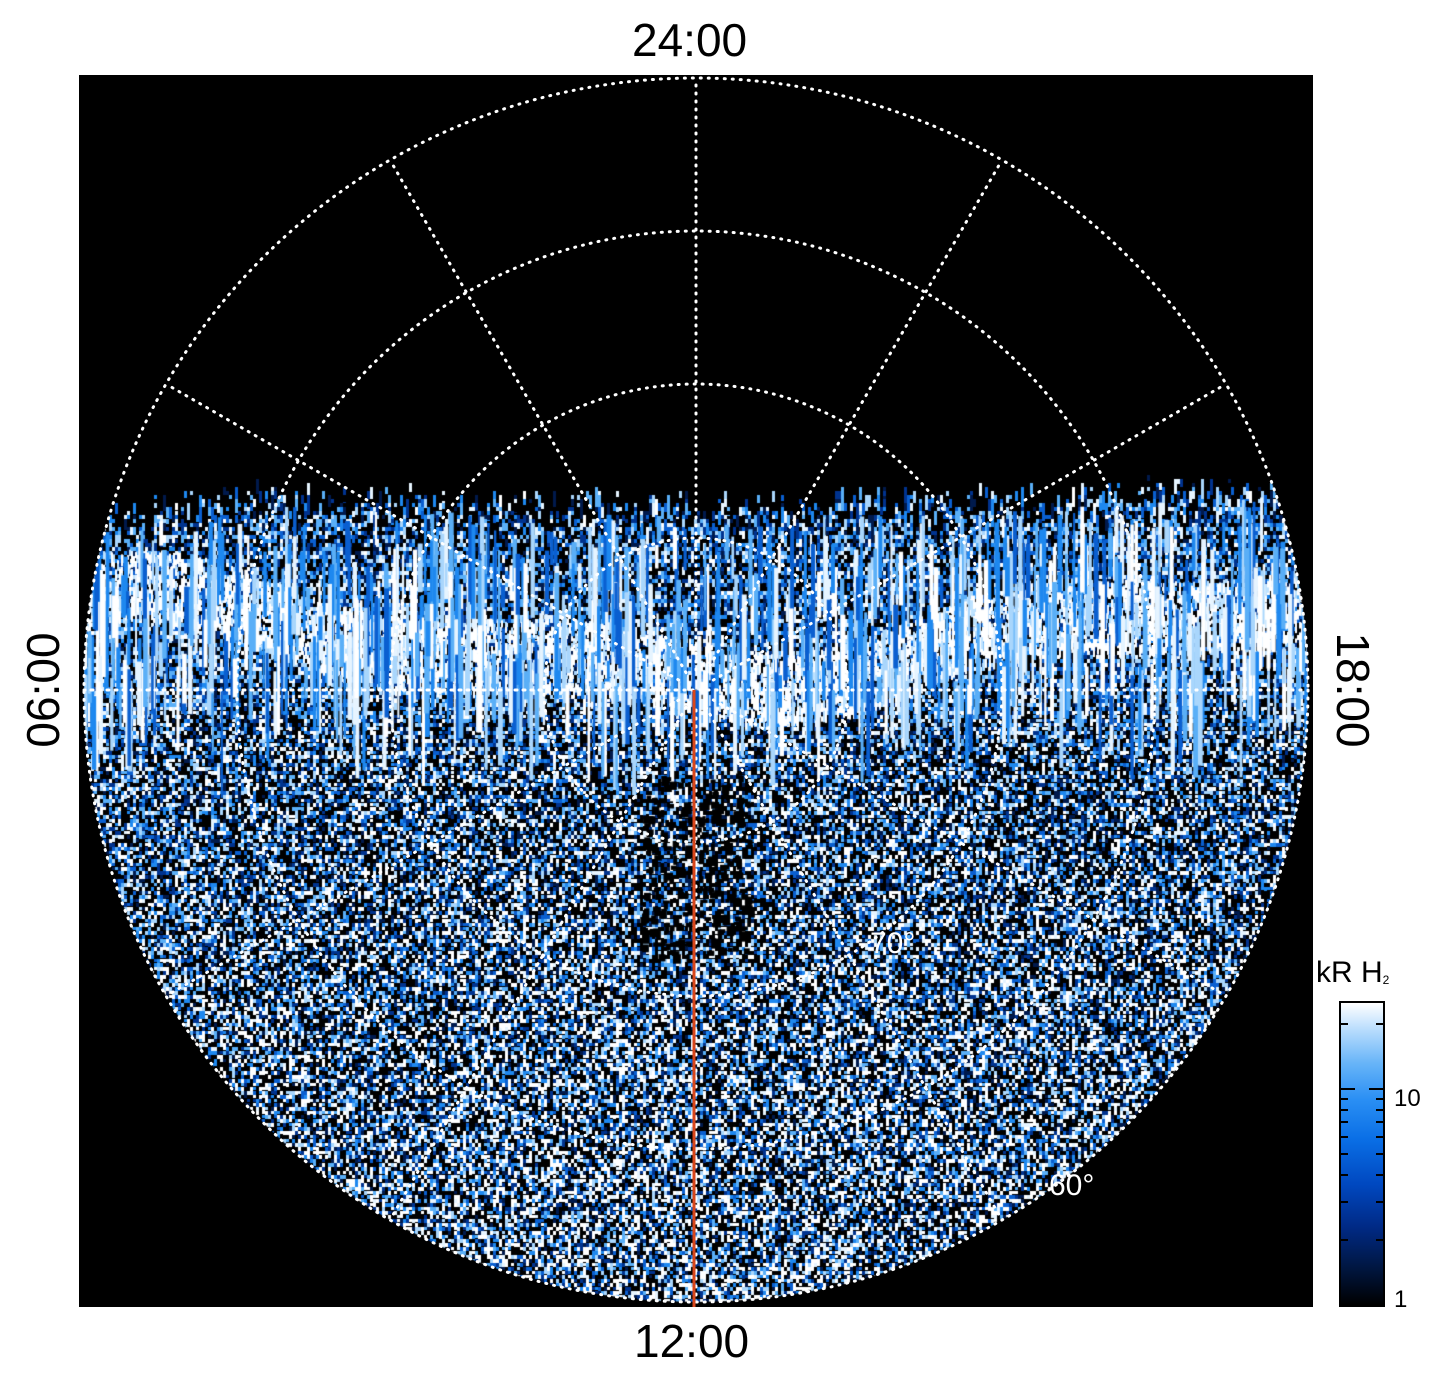 The height and width of the screenshot is (1384, 1447). I want to click on latitude-label-70: 70°, so click(893, 943).